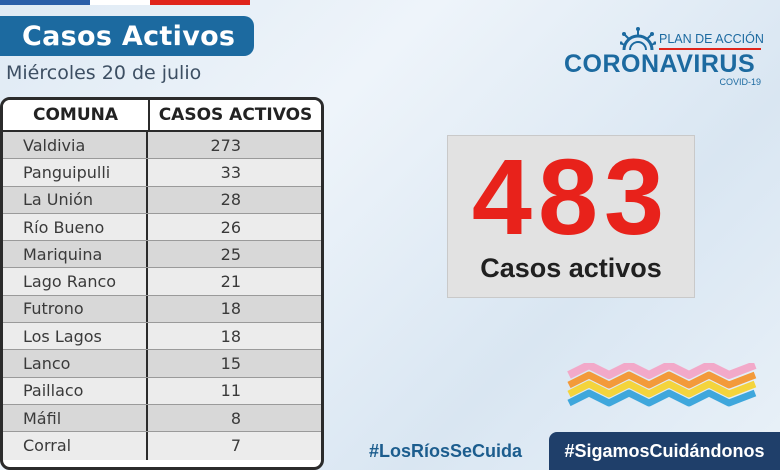 The height and width of the screenshot is (470, 780). Describe the element at coordinates (75, 418) in the screenshot. I see `comuna-cell: Máfil` at that location.